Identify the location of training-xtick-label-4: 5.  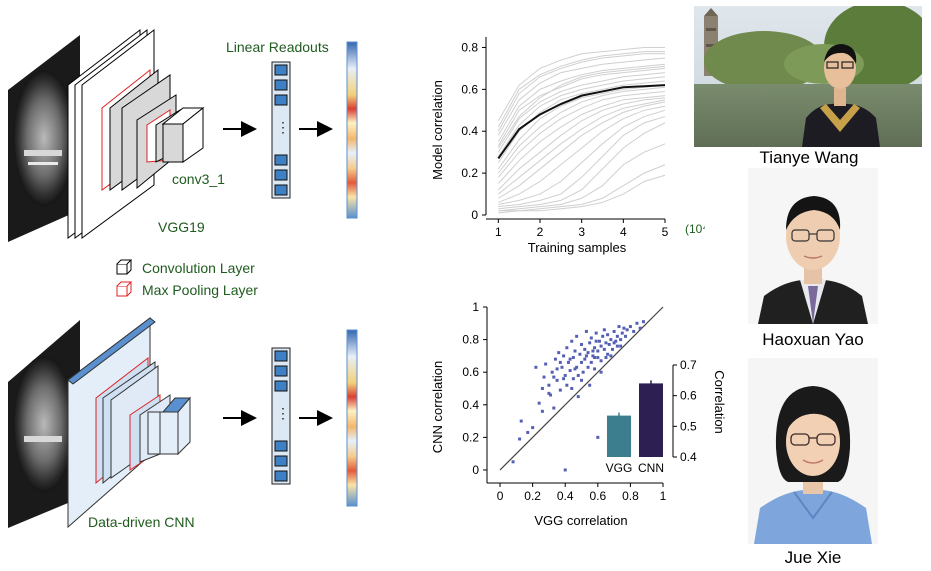
(665, 232).